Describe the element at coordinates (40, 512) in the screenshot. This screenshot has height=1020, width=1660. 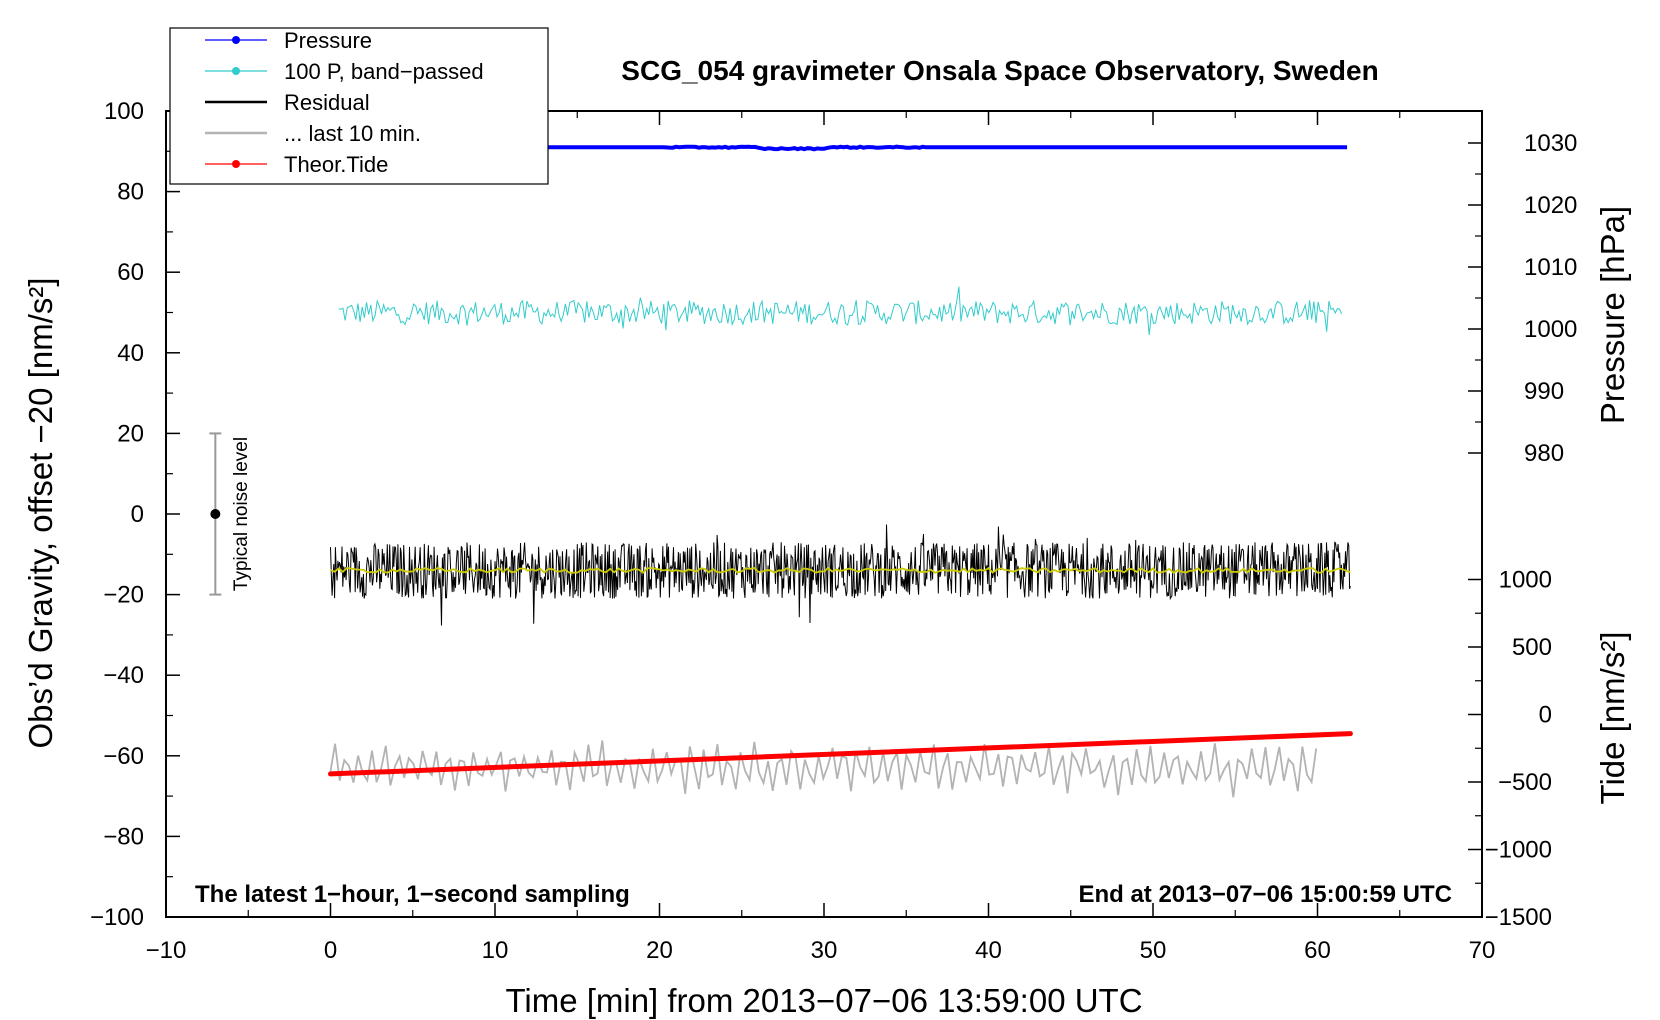
I see `y-axis-left-title: Obs’d Gravity, offset −20 [nm/s²]` at that location.